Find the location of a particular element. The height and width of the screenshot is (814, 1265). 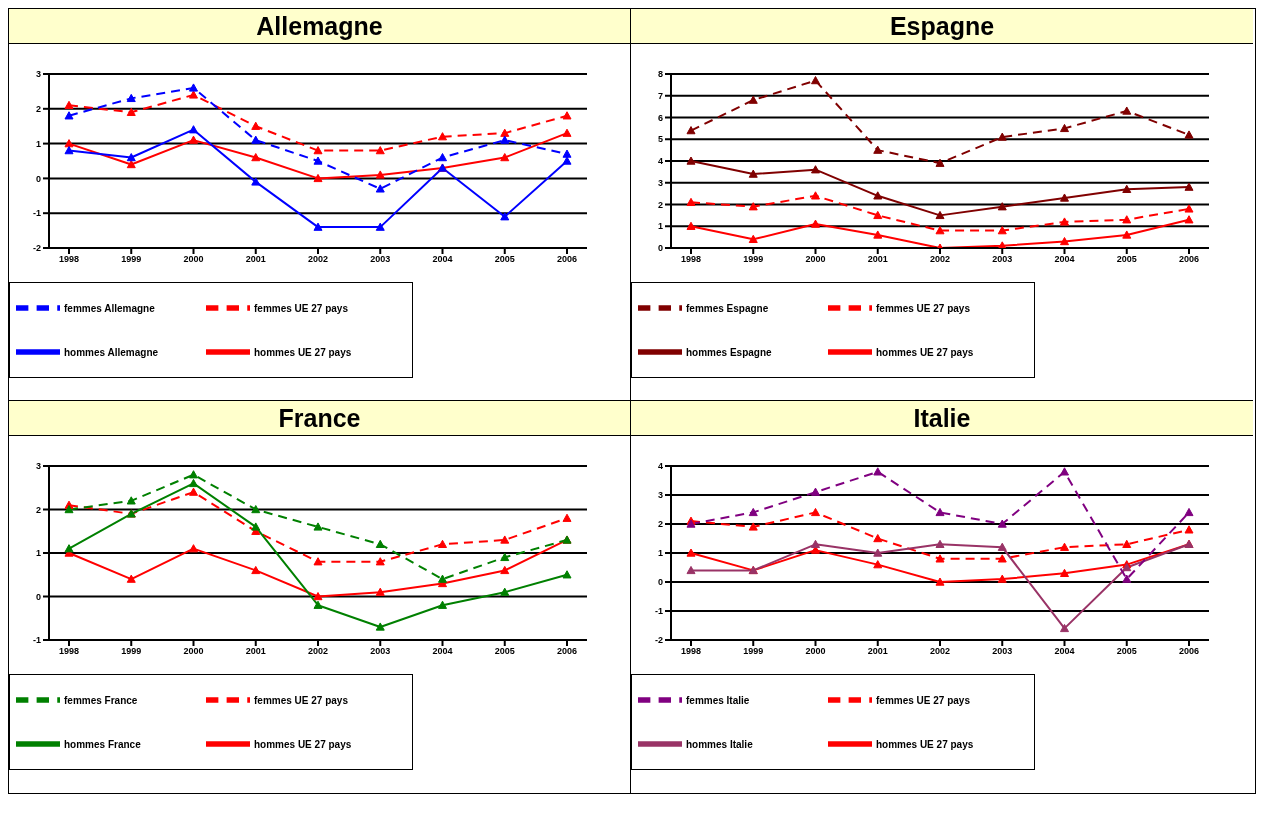

chart-title: Espagne is located at coordinates (942, 26).